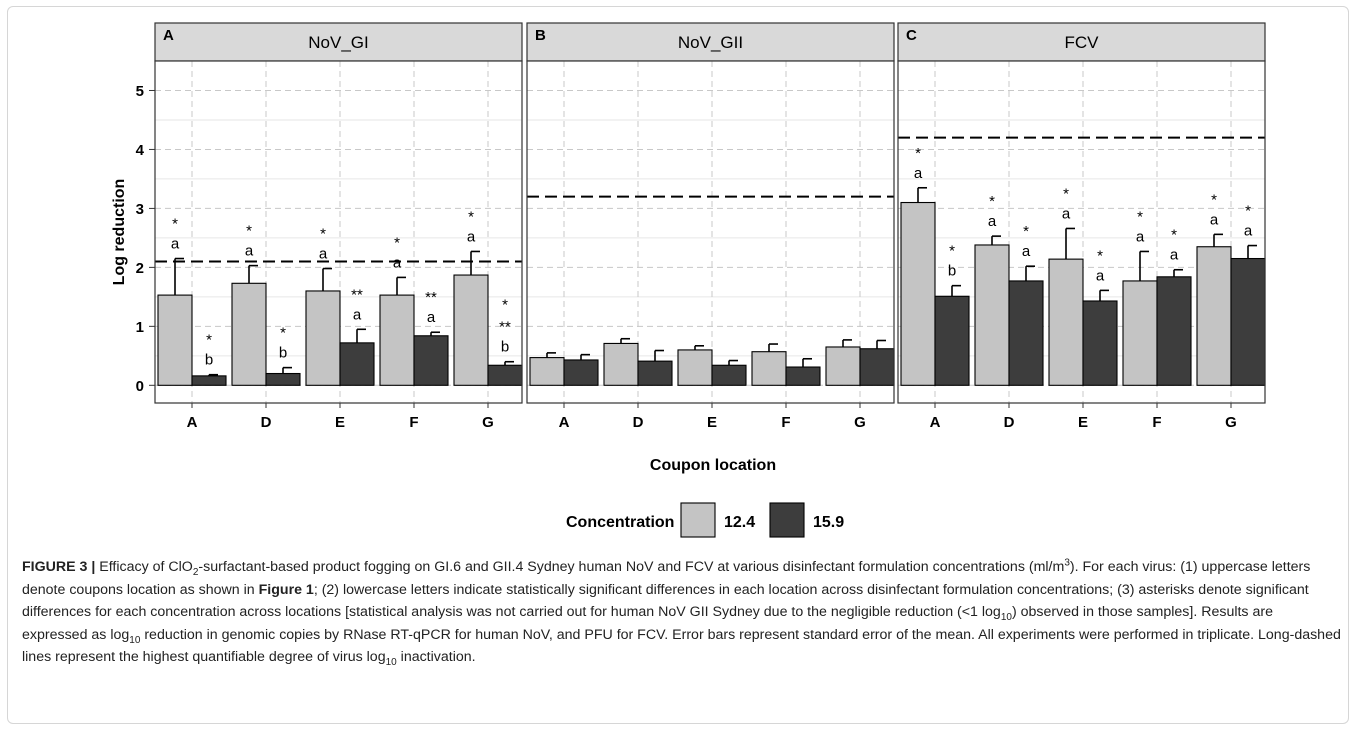  Describe the element at coordinates (540, 35) in the screenshot. I see `panel-letter: B` at that location.